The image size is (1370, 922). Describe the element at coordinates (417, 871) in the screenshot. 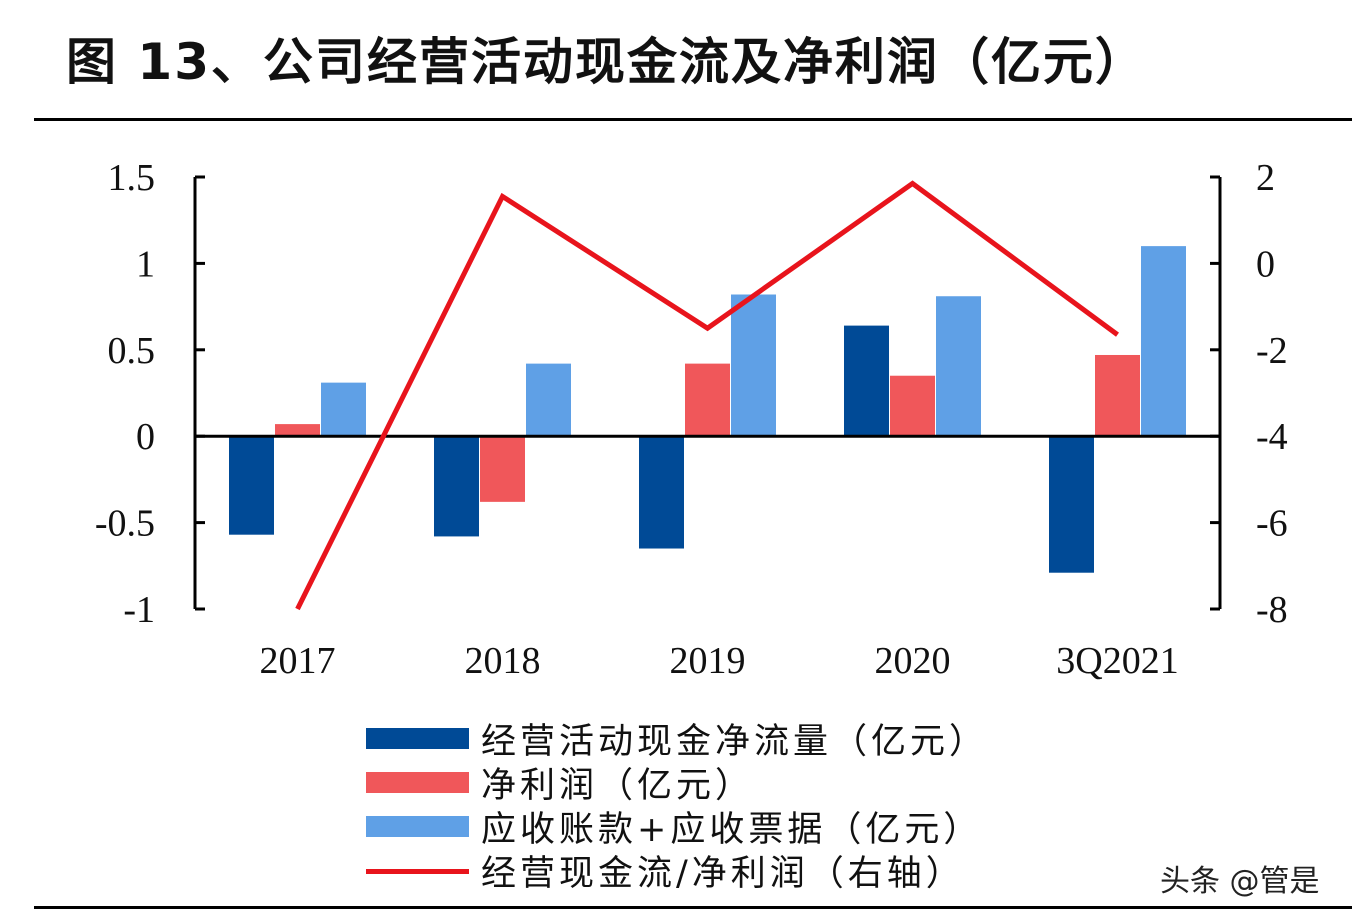

I see `legend-swatch-ratio` at that location.